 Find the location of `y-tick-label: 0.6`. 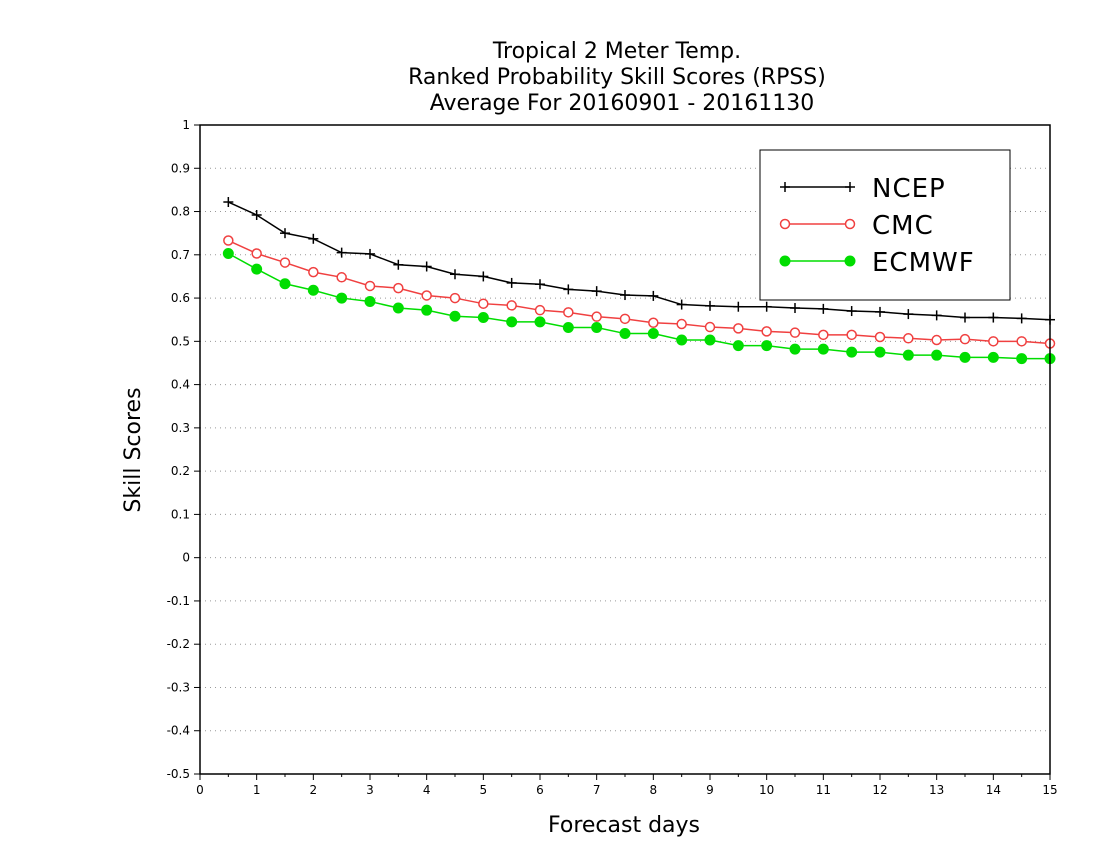

y-tick-label: 0.6 is located at coordinates (180, 298).